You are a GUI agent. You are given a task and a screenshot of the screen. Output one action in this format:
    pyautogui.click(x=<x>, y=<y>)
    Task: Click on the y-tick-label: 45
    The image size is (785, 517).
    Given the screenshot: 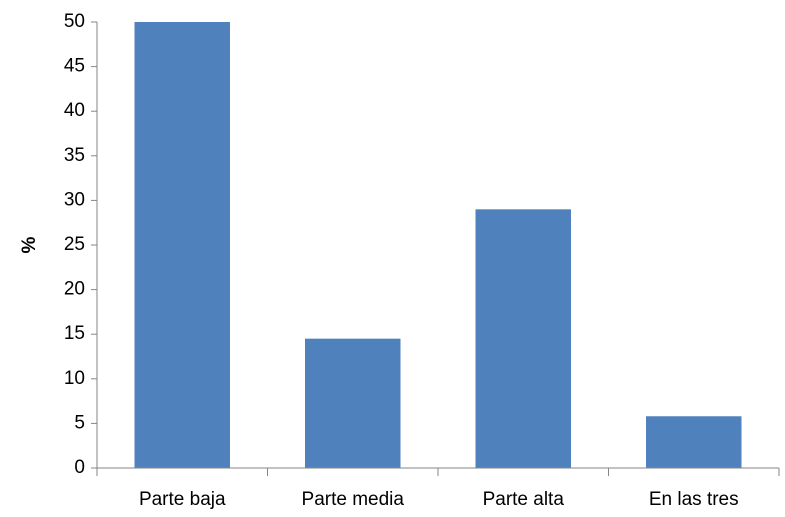 What is the action you would take?
    pyautogui.click(x=74, y=66)
    